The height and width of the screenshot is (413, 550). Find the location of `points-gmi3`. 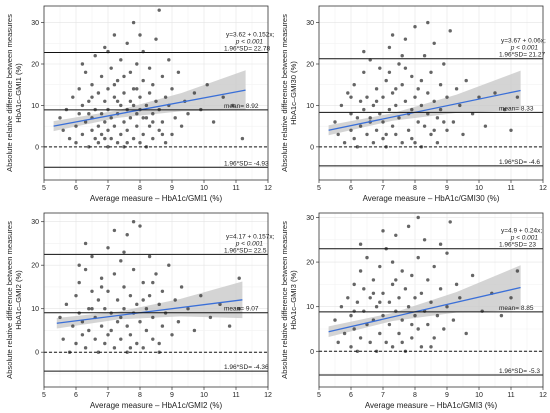

points-gmi3 is located at coordinates (426, 284).